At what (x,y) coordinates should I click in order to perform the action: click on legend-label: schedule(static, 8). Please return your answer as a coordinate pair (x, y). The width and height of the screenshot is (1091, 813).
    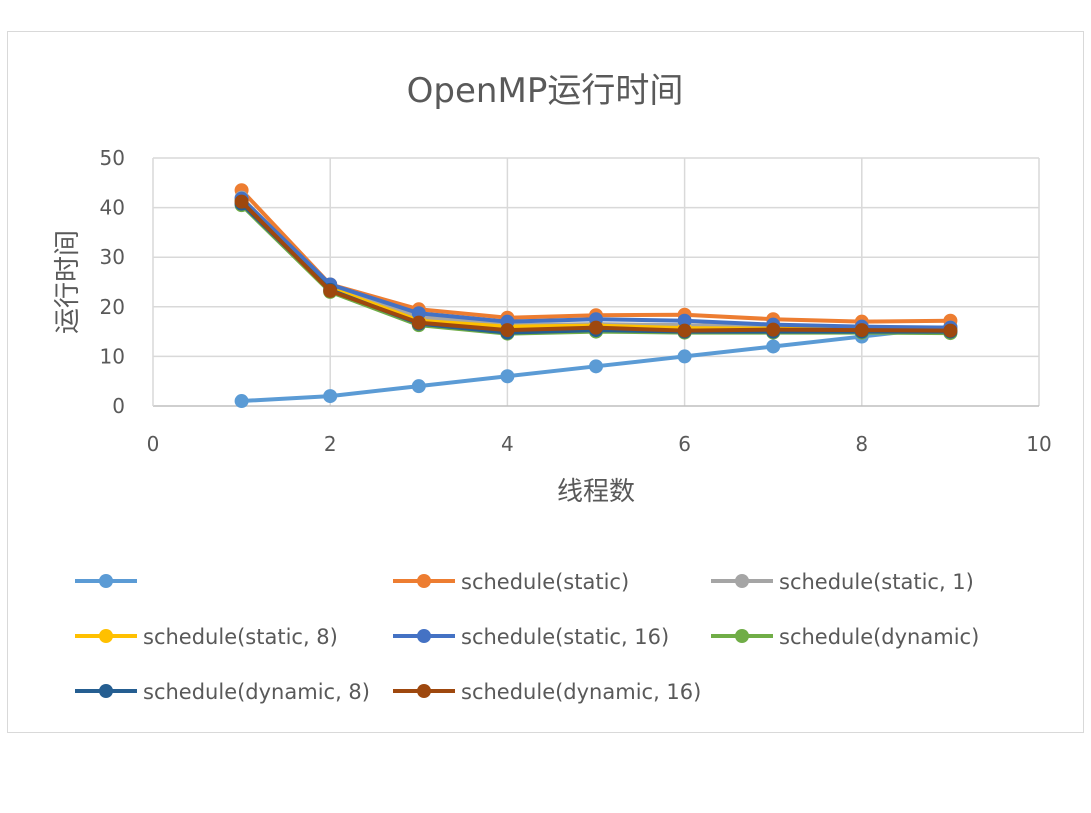
    Looking at the image, I should click on (240, 637).